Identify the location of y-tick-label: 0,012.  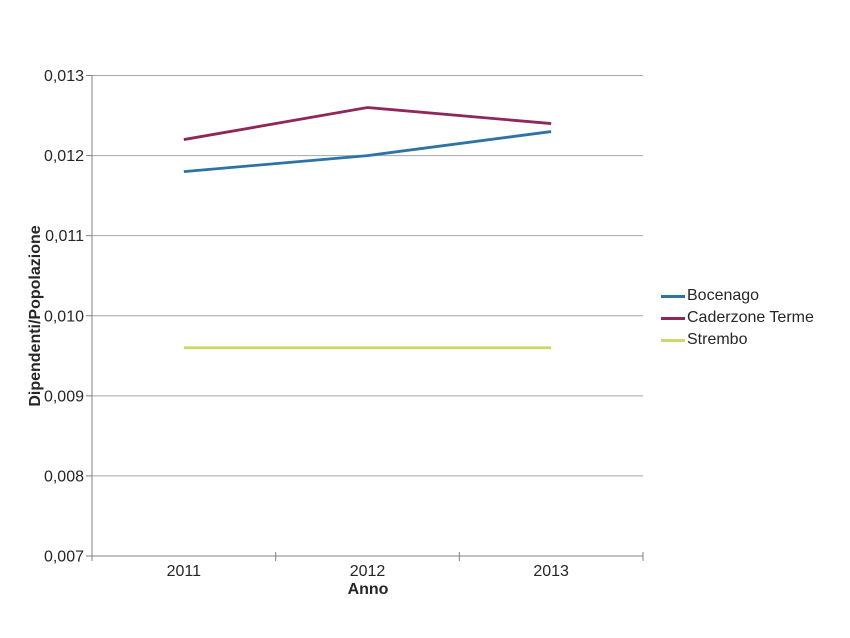
(64, 156).